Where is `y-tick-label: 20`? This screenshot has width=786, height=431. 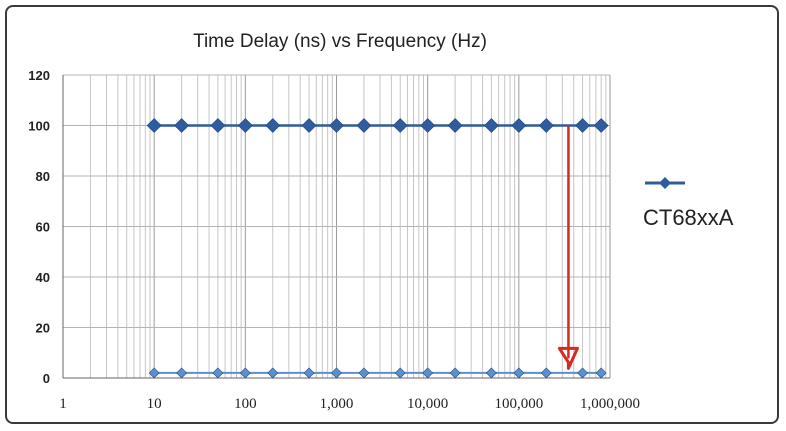 y-tick-label: 20 is located at coordinates (43, 328).